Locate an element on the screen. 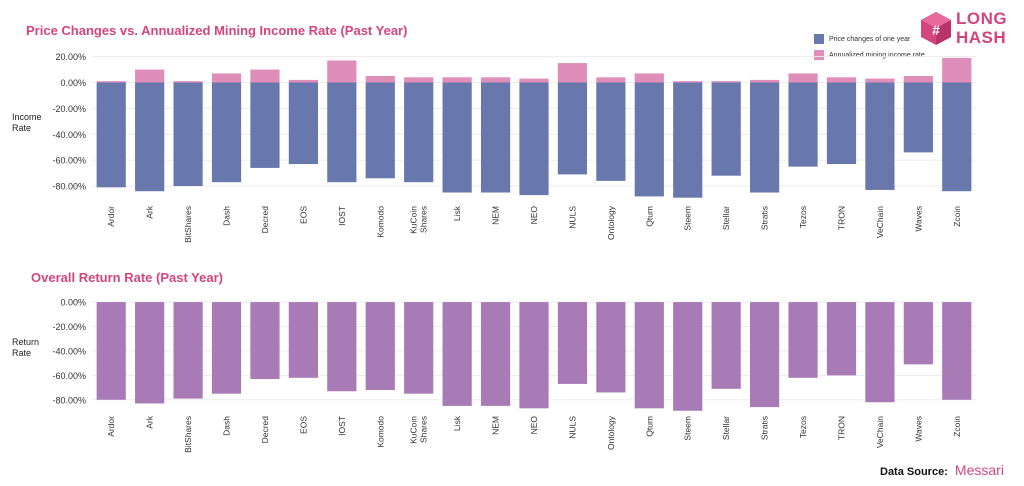 This screenshot has width=1024, height=486. svg-text: Lisk is located at coordinates (457, 423).